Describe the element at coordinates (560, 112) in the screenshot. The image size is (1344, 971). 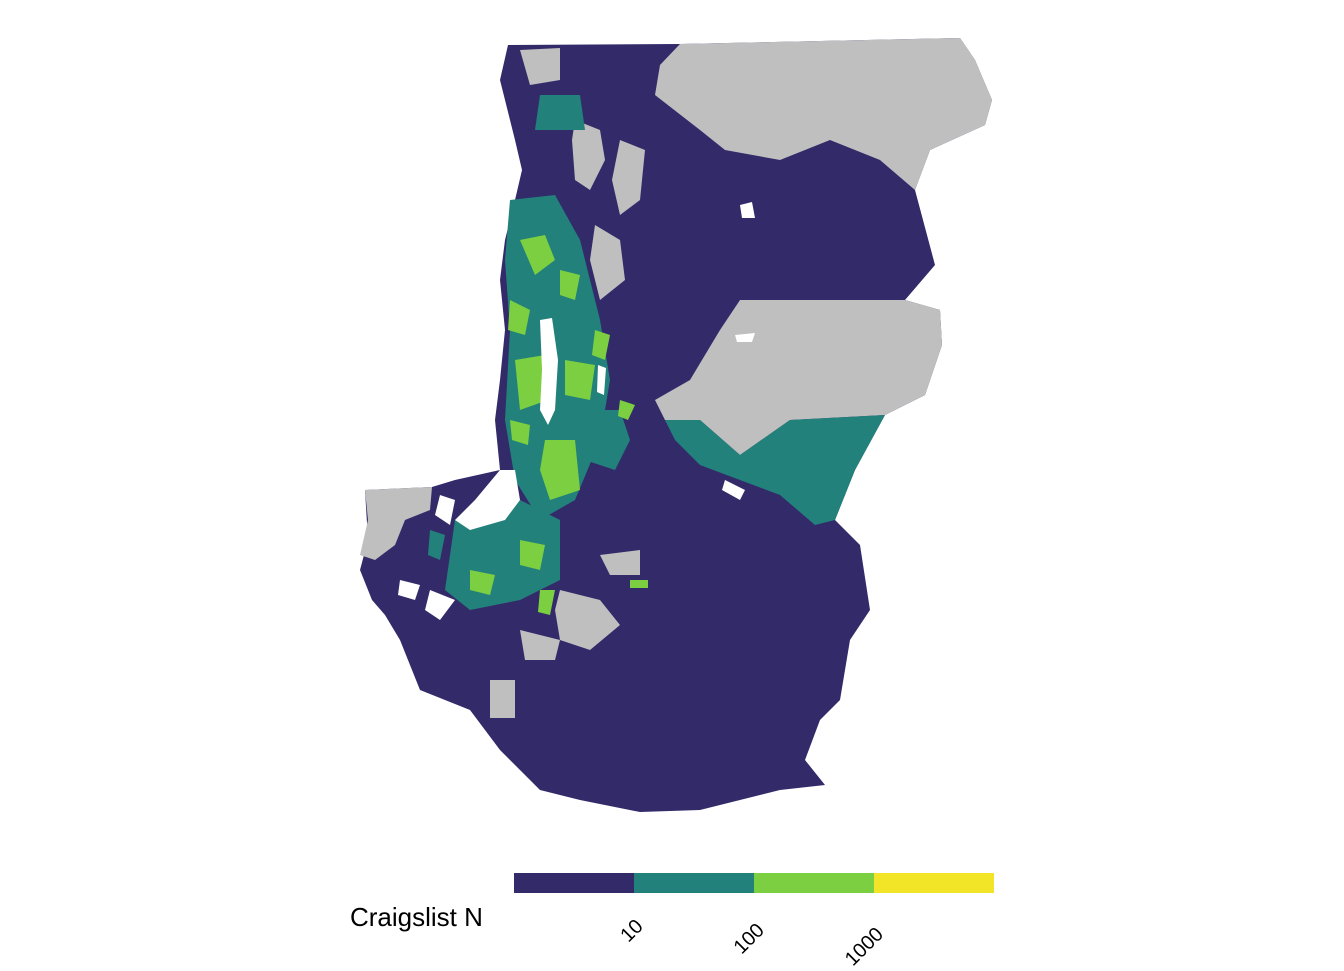
I see `mid-north` at that location.